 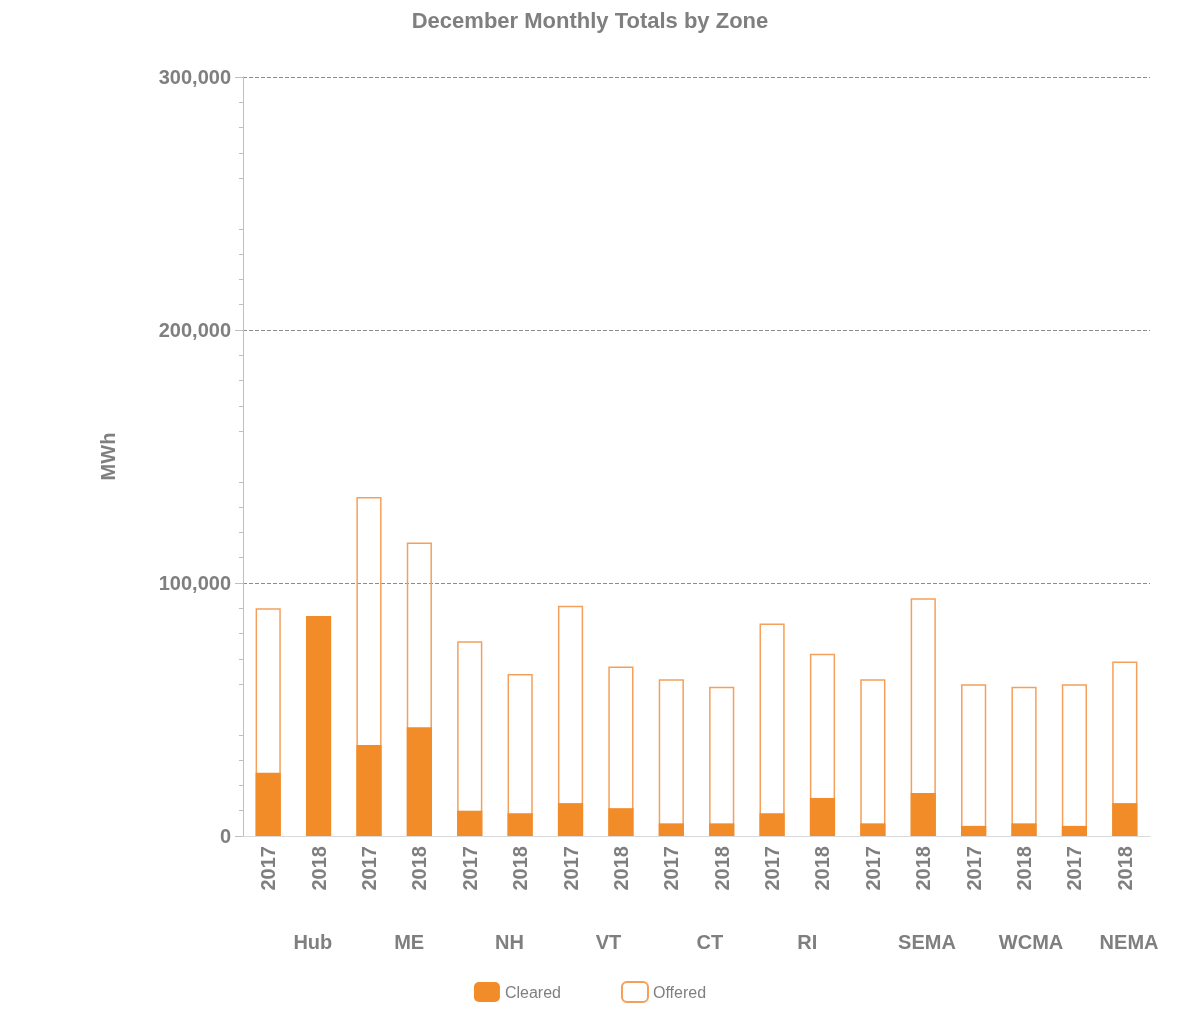 What do you see at coordinates (194, 583) in the screenshot?
I see `y-tick-label: 100,000` at bounding box center [194, 583].